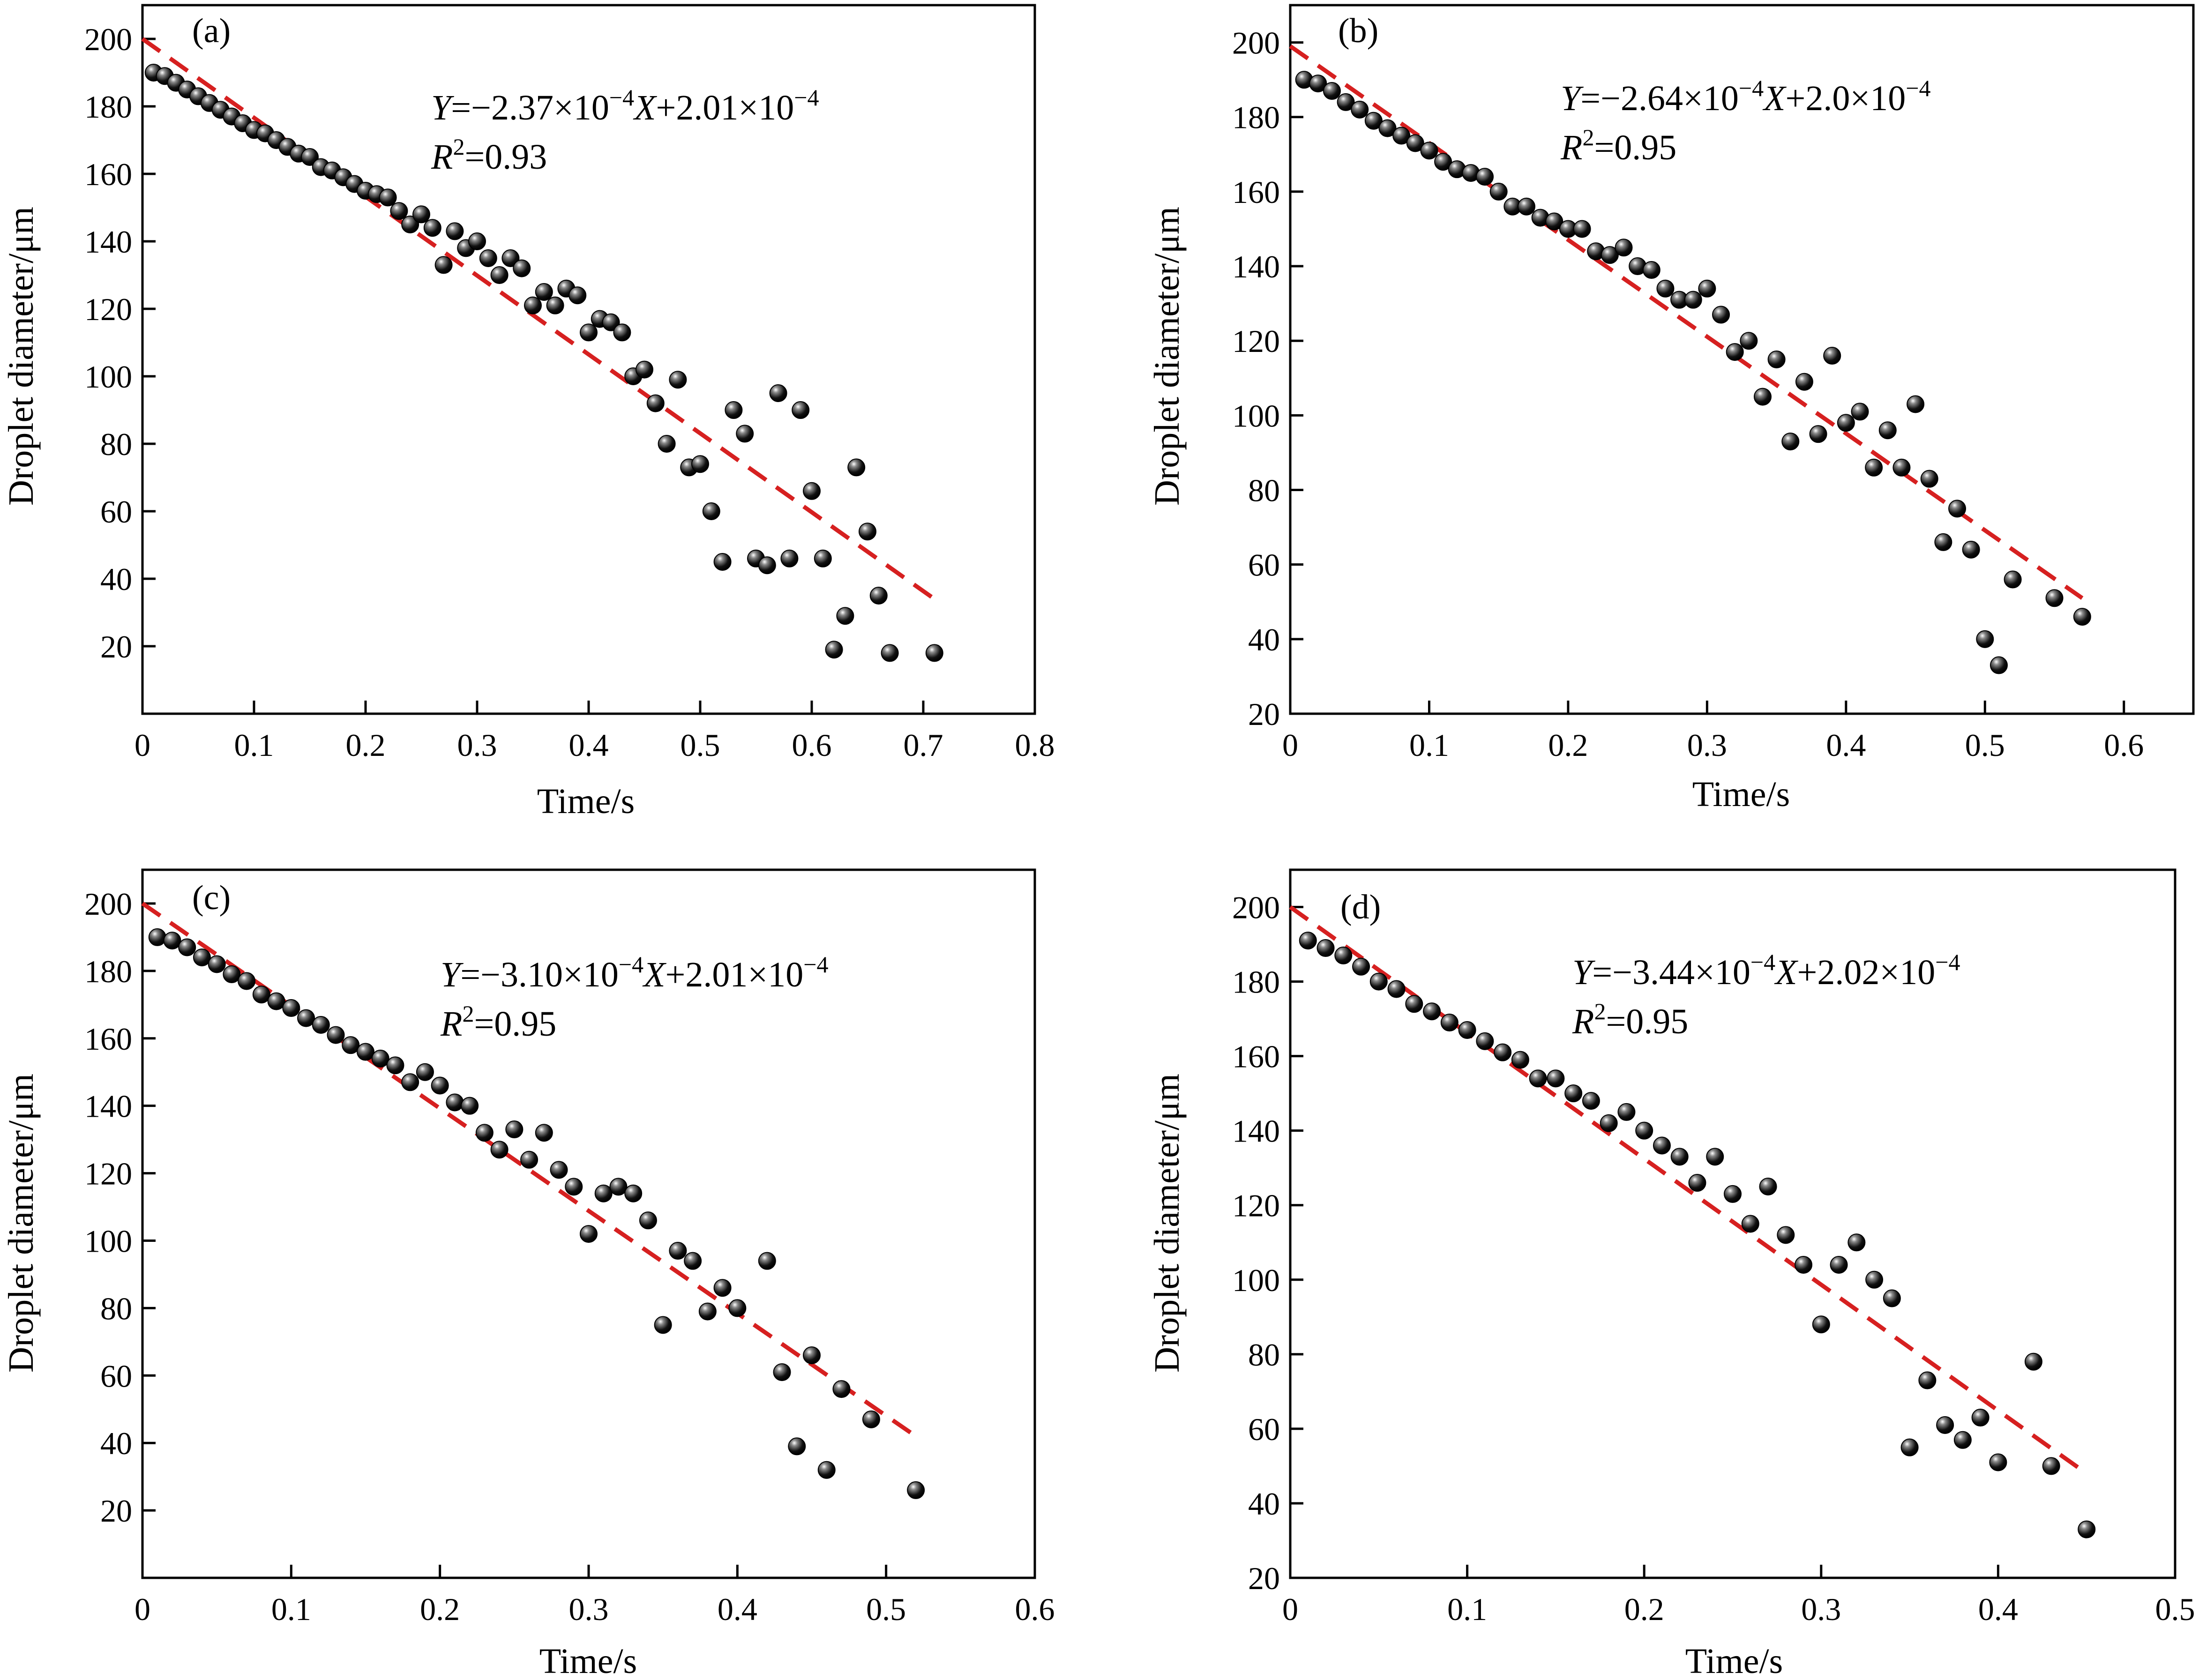  What do you see at coordinates (108, 174) in the screenshot?
I see `y-tick-label: 160` at bounding box center [108, 174].